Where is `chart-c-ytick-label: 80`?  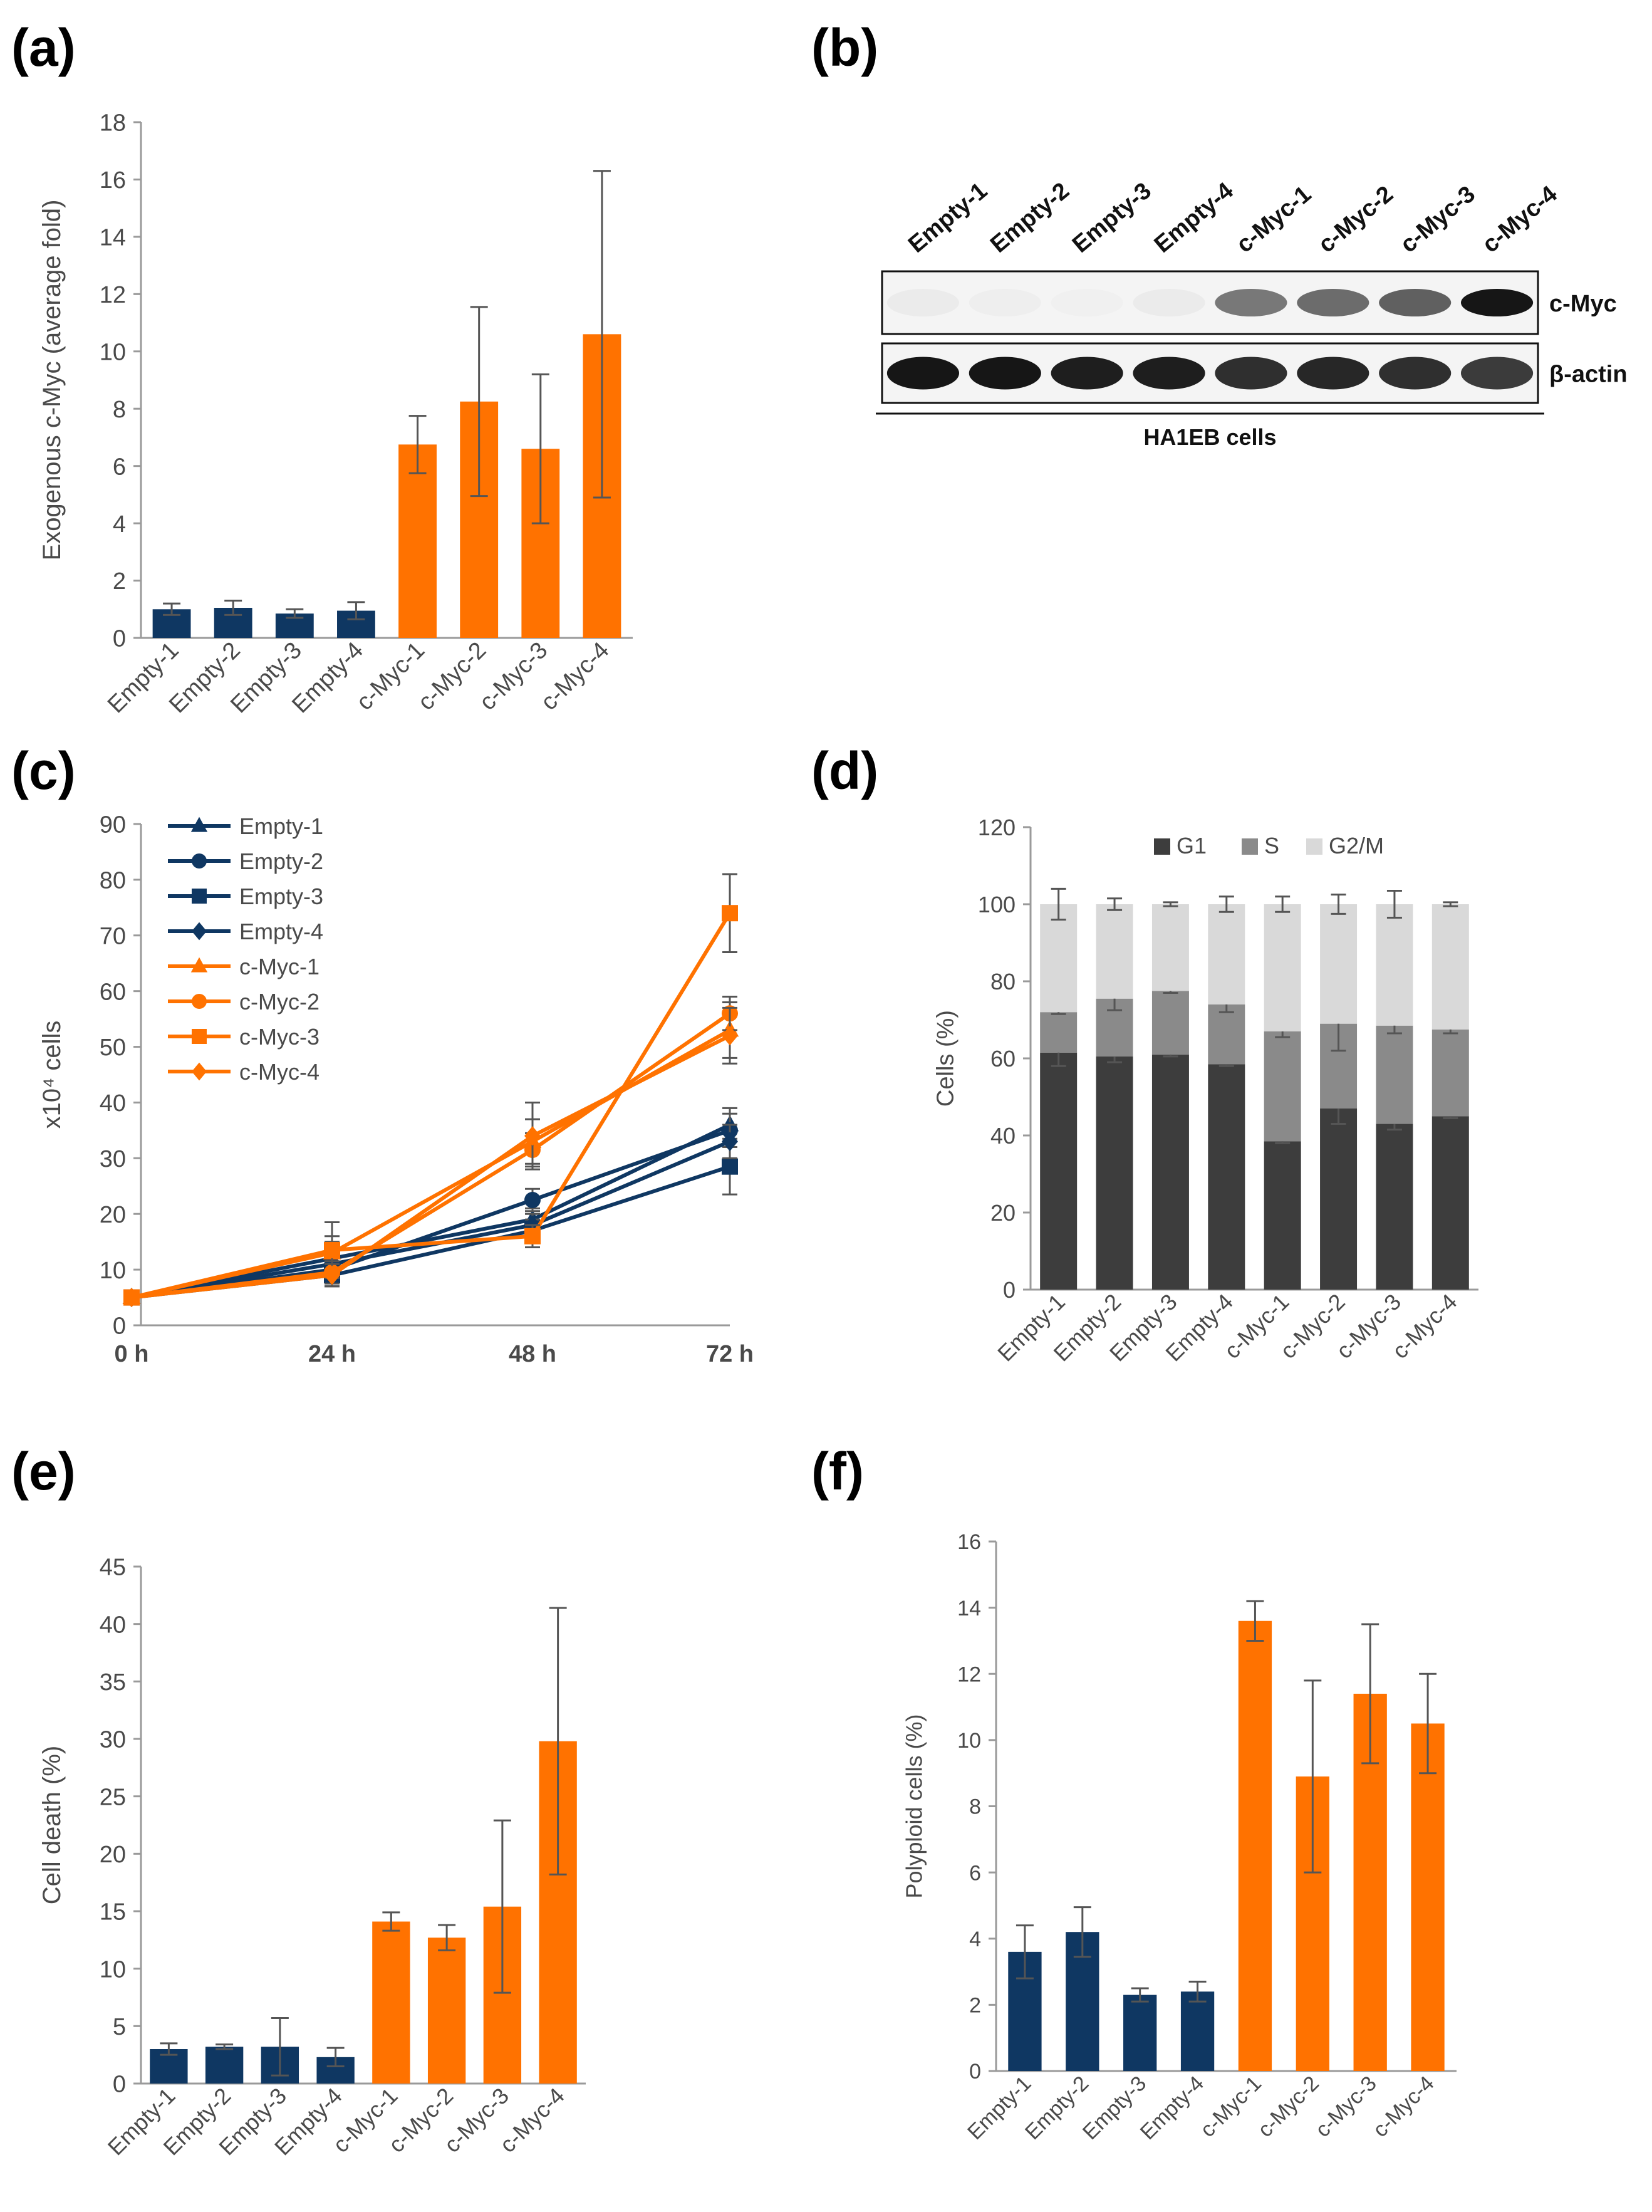
chart-c-ytick-label: 80 is located at coordinates (113, 881).